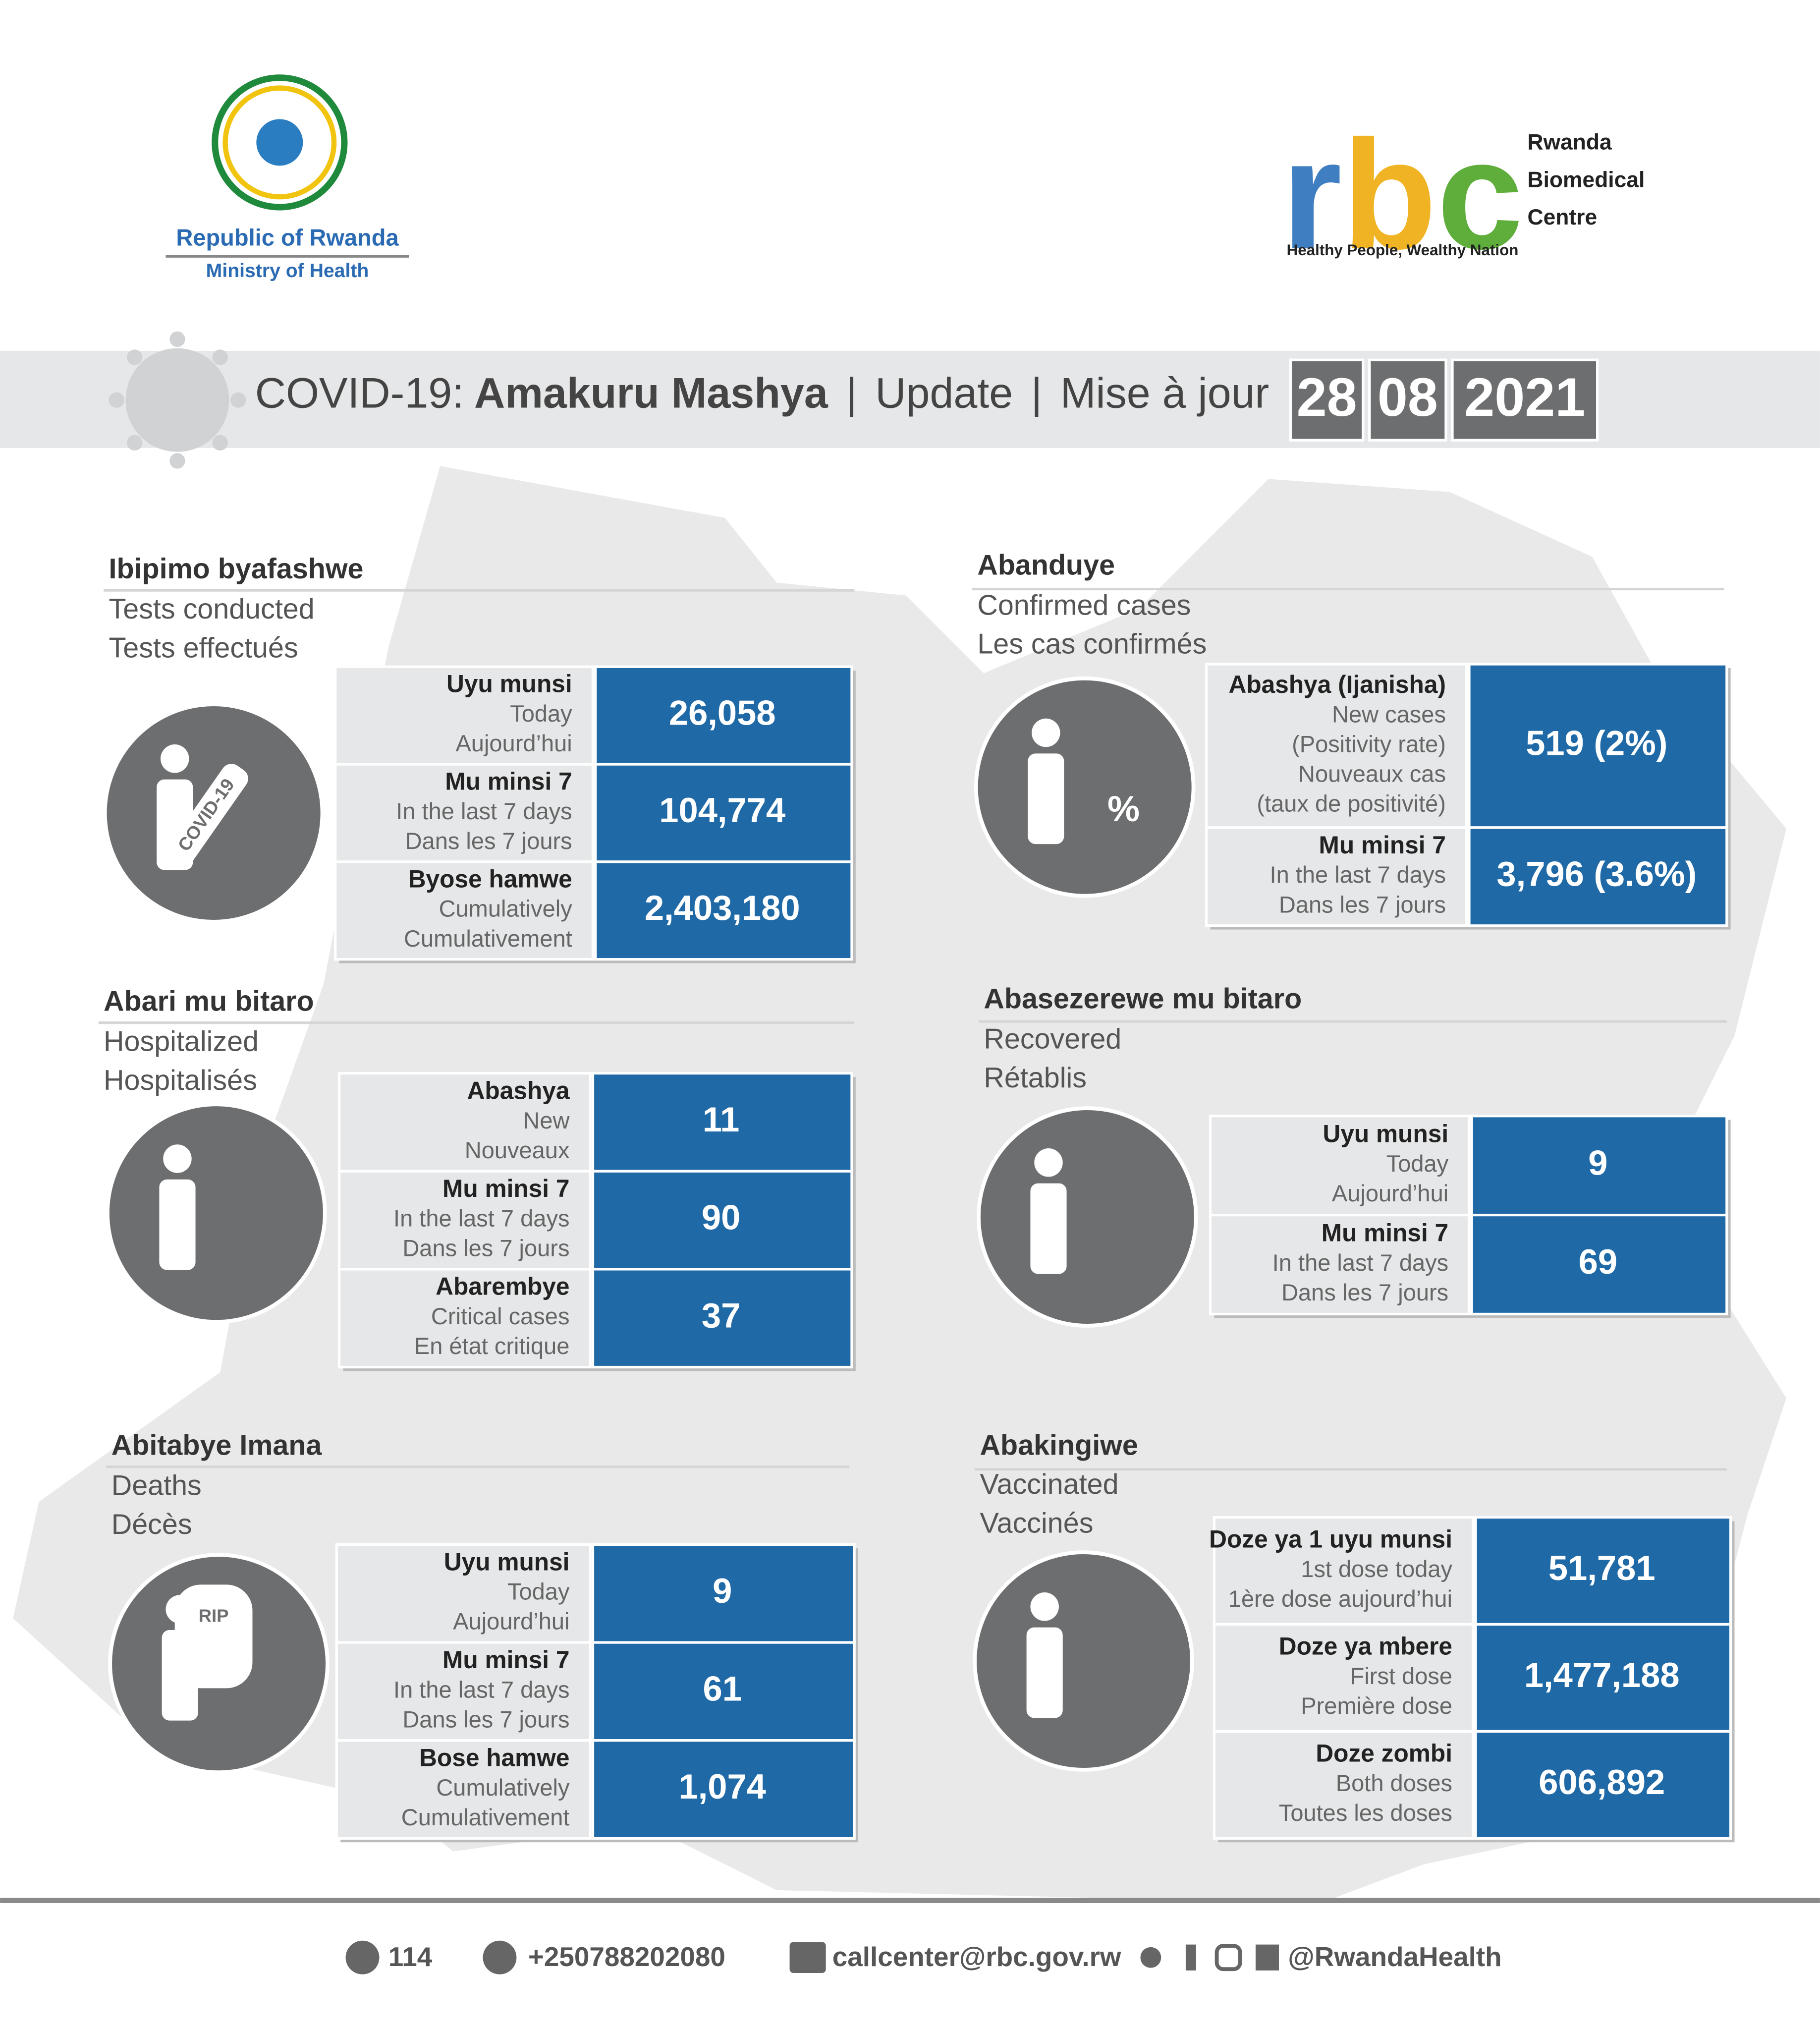 The height and width of the screenshot is (2030, 1820). What do you see at coordinates (287, 271) in the screenshot?
I see `logo-text: Ministry of Health` at bounding box center [287, 271].